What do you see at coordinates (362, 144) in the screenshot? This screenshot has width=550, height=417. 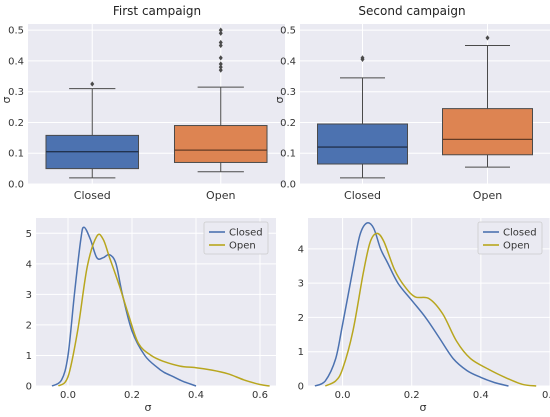 I see `box-closed` at bounding box center [362, 144].